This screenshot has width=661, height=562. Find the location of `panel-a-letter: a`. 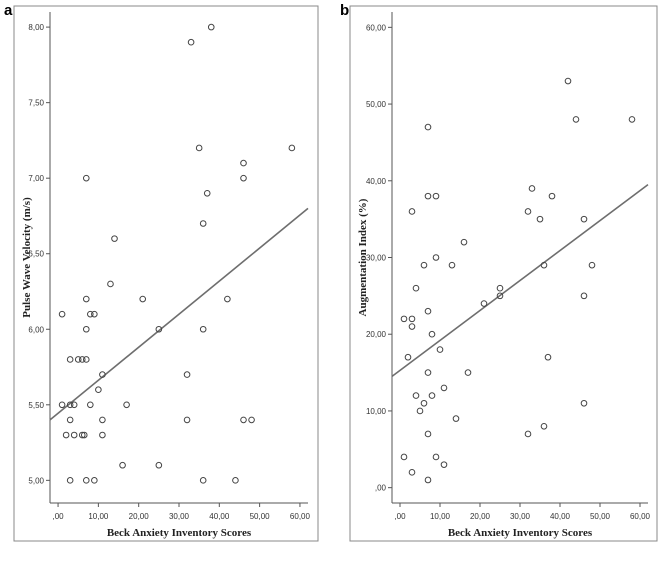

panel-a-letter: a is located at coordinates (8, 10).